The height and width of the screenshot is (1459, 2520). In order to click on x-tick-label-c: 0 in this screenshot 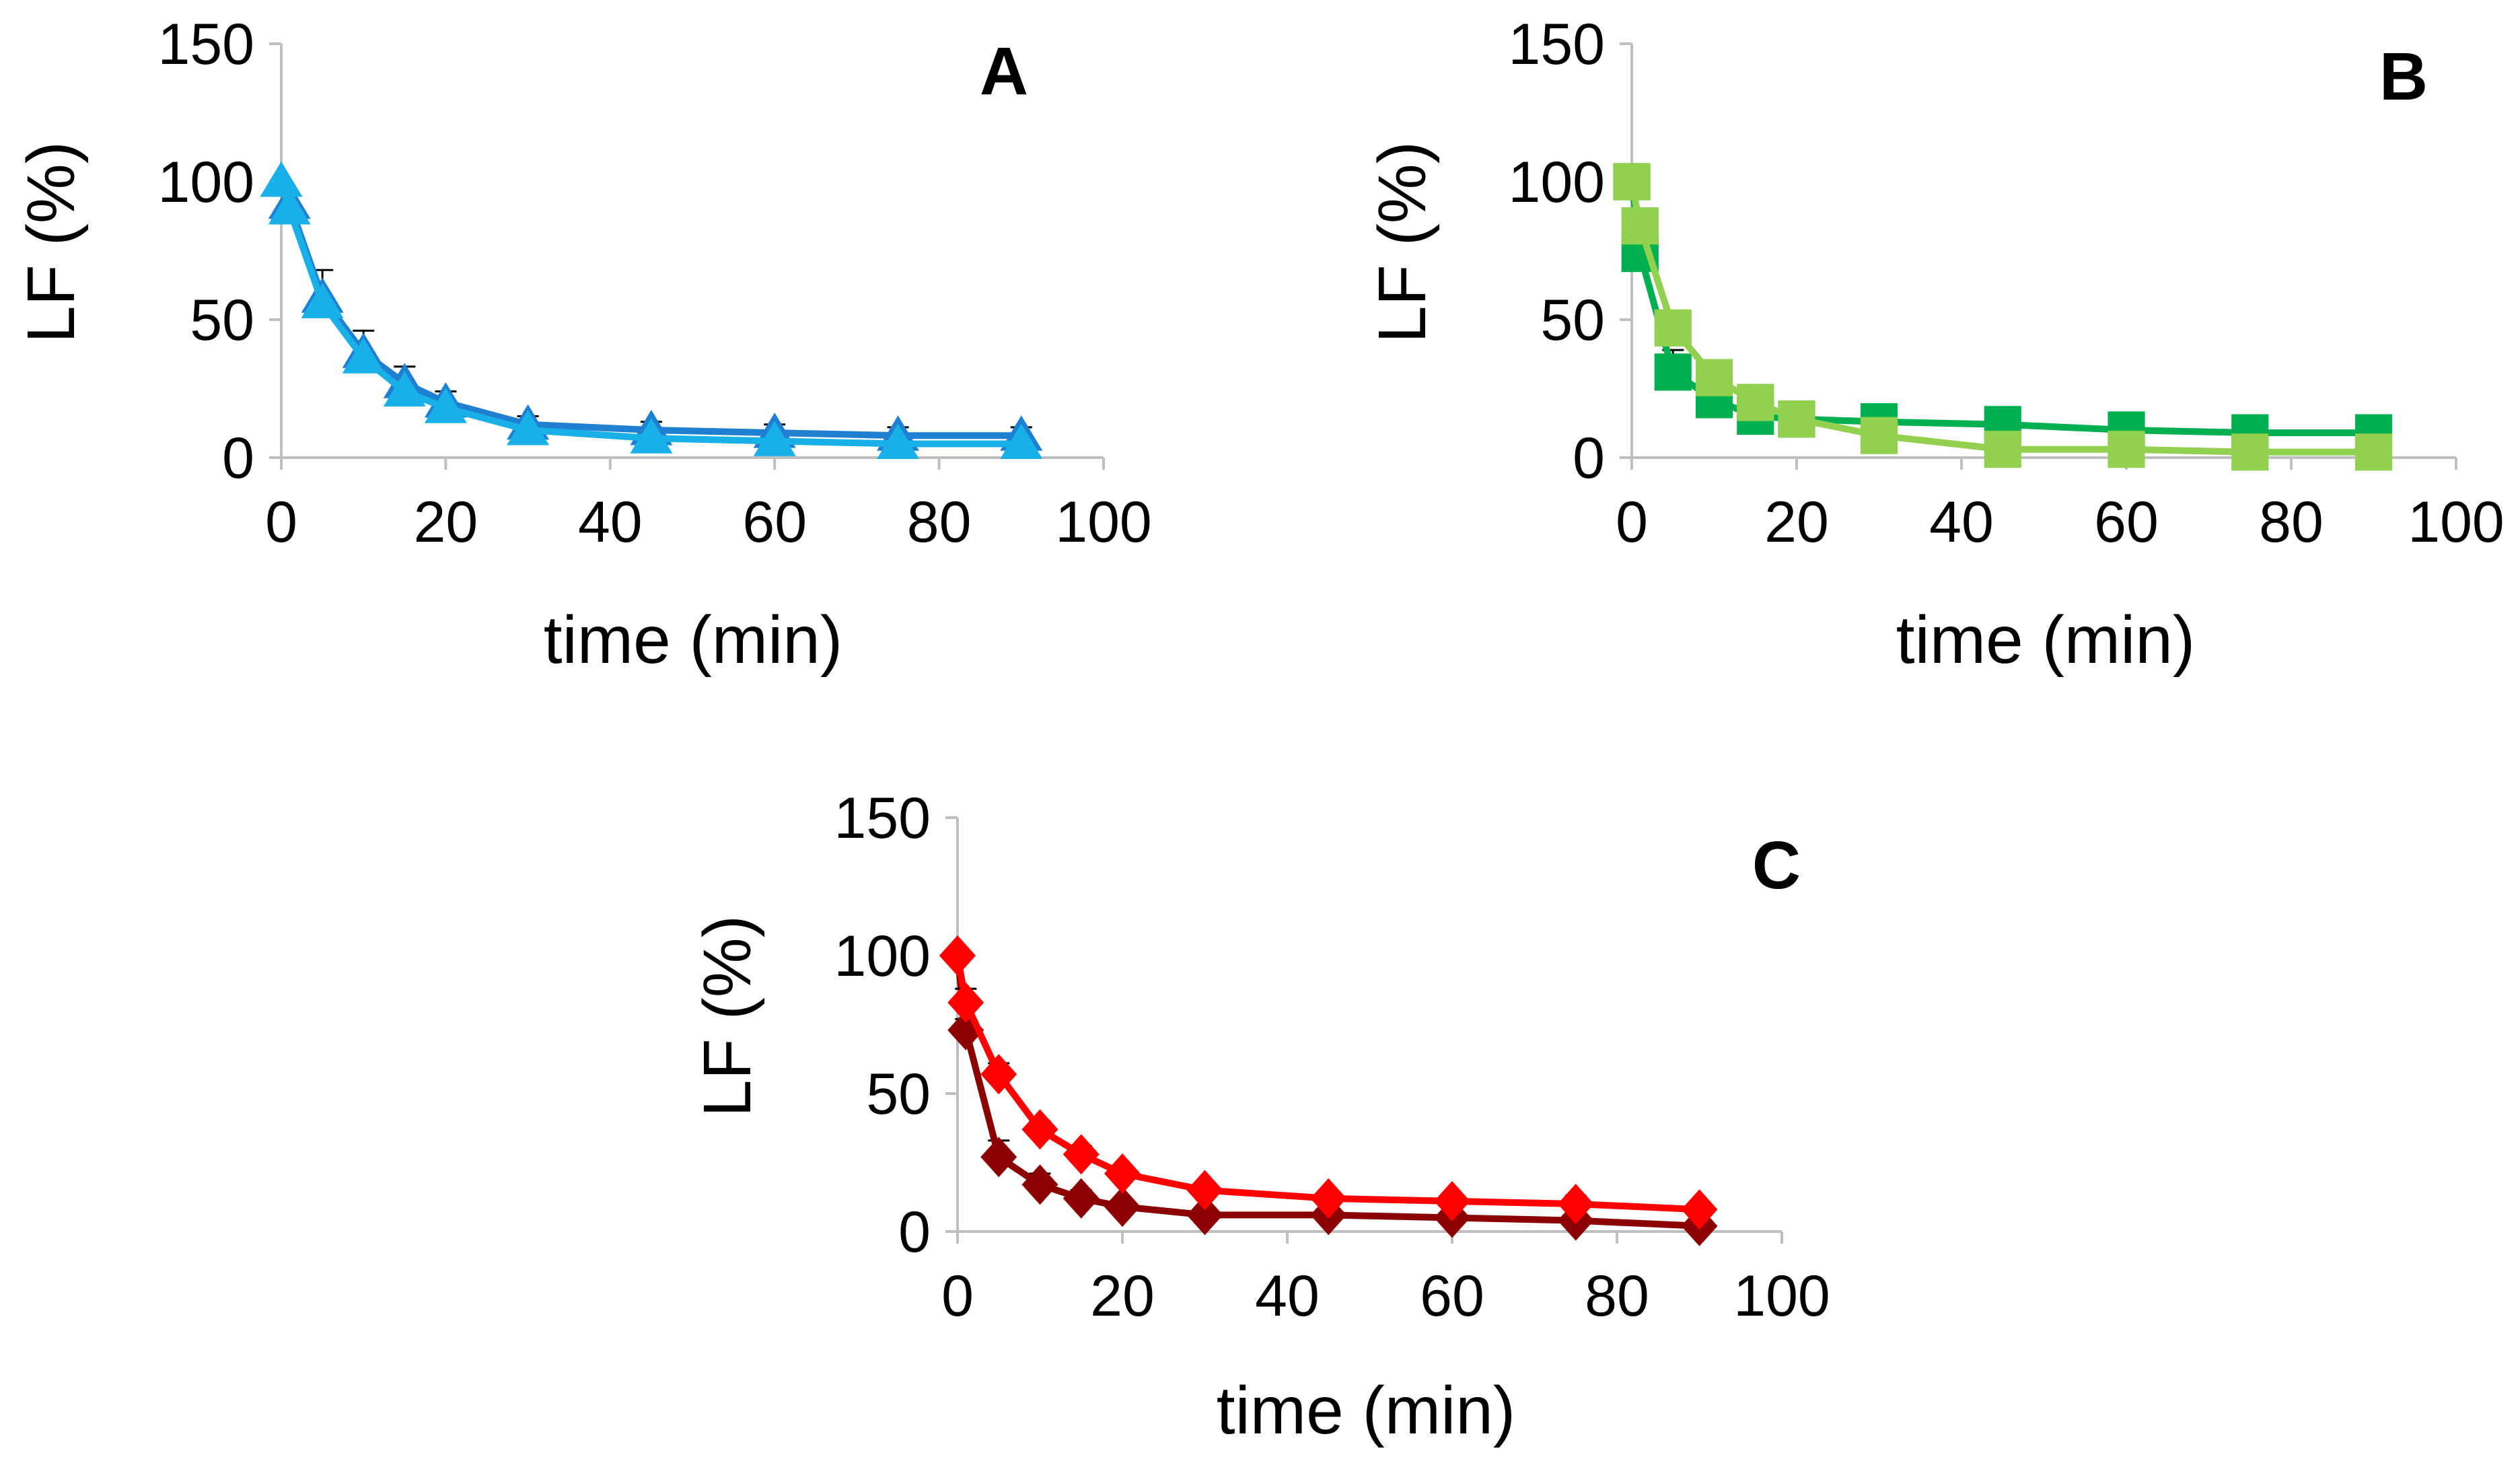, I will do `click(957, 1296)`.